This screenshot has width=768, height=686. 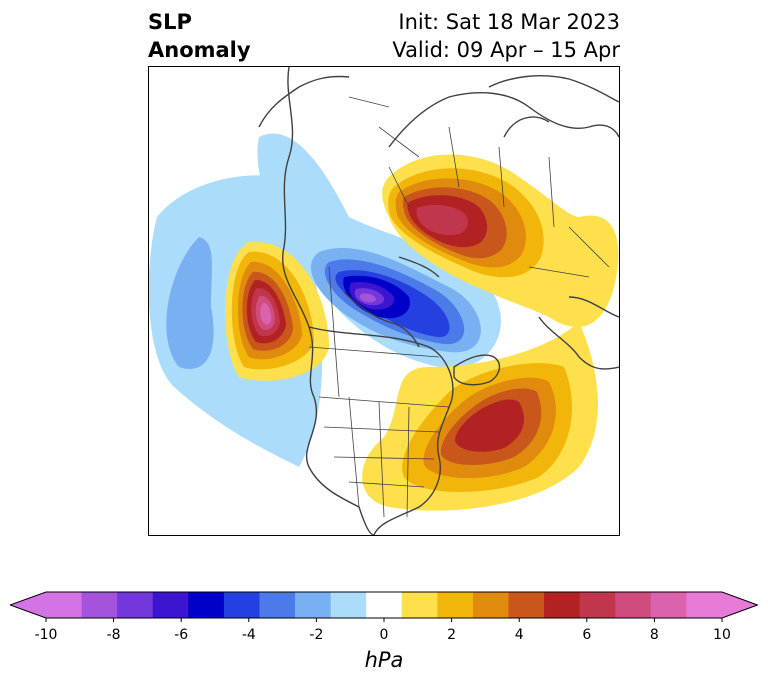 What do you see at coordinates (384, 660) in the screenshot?
I see `colorbar-units: hPa` at bounding box center [384, 660].